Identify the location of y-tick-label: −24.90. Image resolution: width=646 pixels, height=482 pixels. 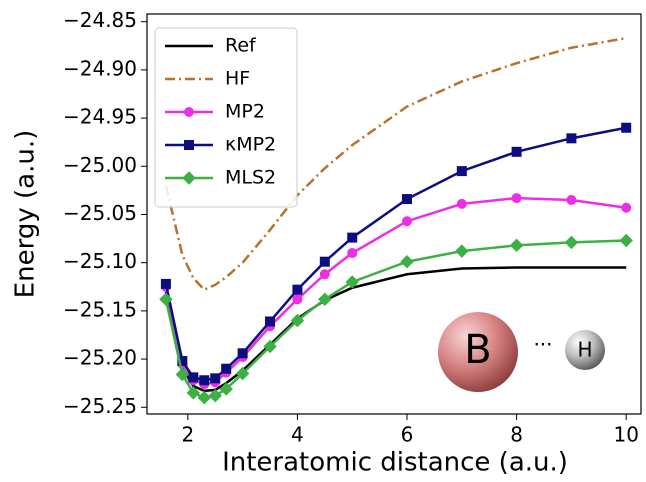
(100, 68).